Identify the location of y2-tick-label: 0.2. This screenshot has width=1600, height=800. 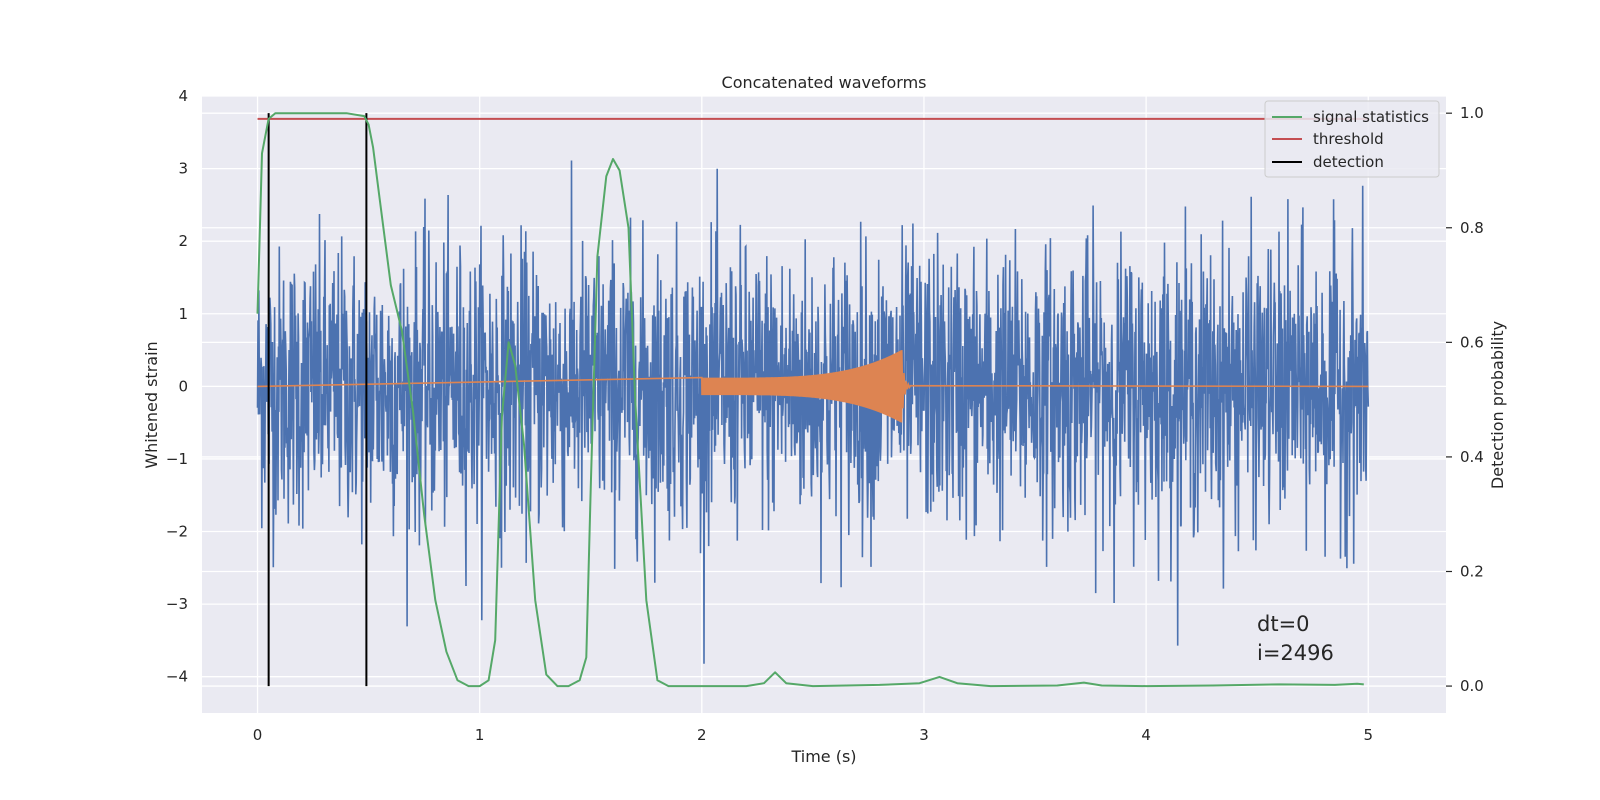
(1472, 571).